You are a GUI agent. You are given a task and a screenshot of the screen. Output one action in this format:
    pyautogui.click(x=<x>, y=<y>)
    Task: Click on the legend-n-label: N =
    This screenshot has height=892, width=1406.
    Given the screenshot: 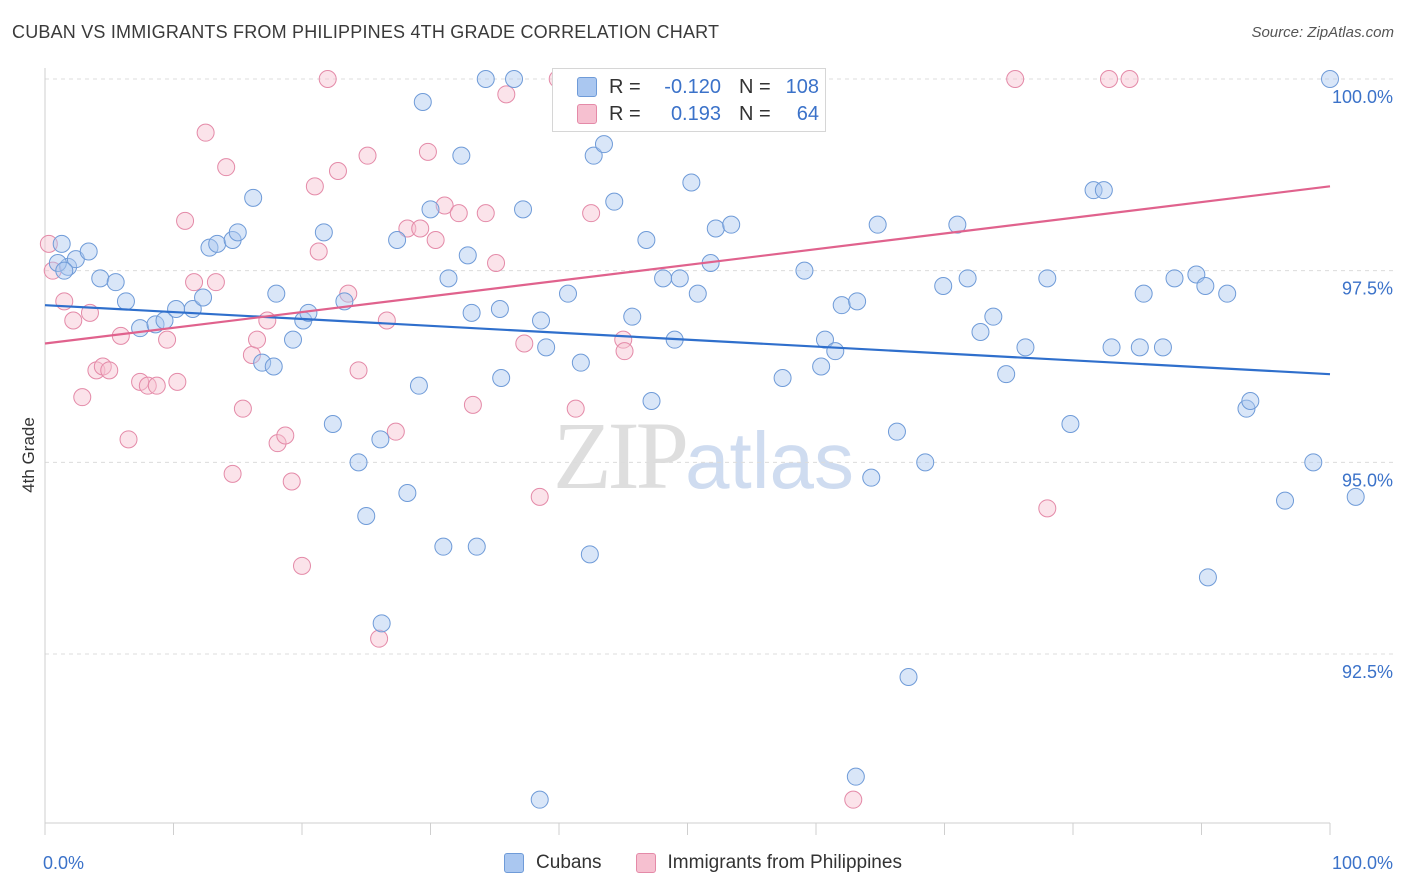 What is the action you would take?
    pyautogui.click(x=755, y=86)
    